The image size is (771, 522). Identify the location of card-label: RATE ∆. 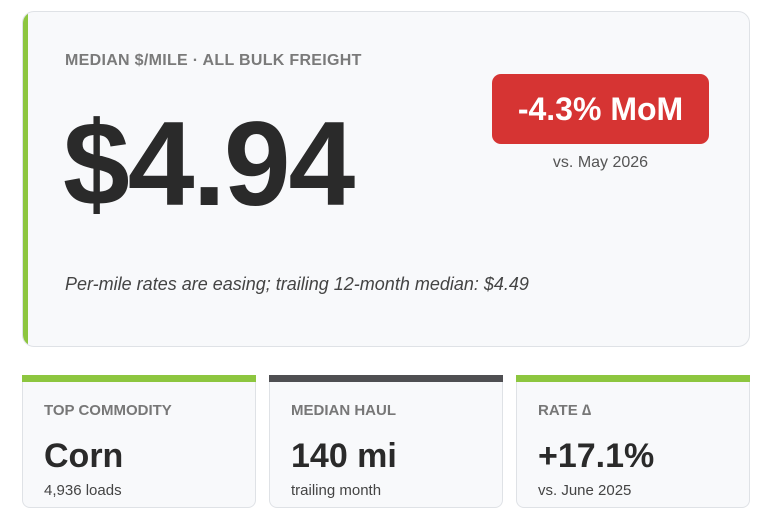
(565, 410).